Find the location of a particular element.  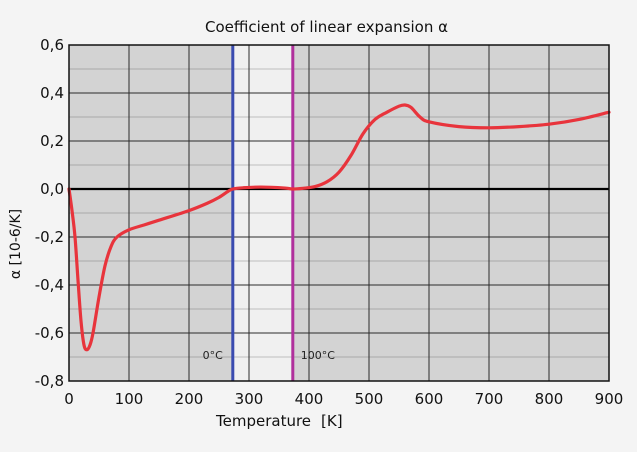

x-axis-label-unit: [K] is located at coordinates (332, 421).